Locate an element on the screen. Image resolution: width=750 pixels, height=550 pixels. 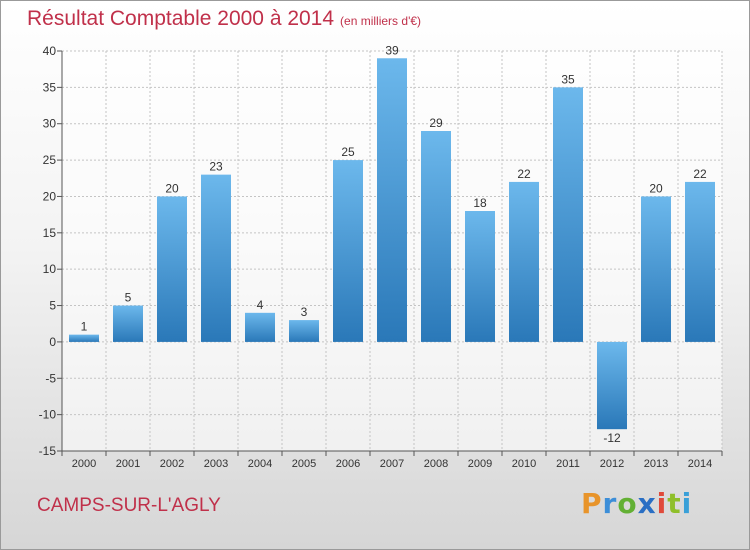
data-label-2002: 20 is located at coordinates (172, 188).